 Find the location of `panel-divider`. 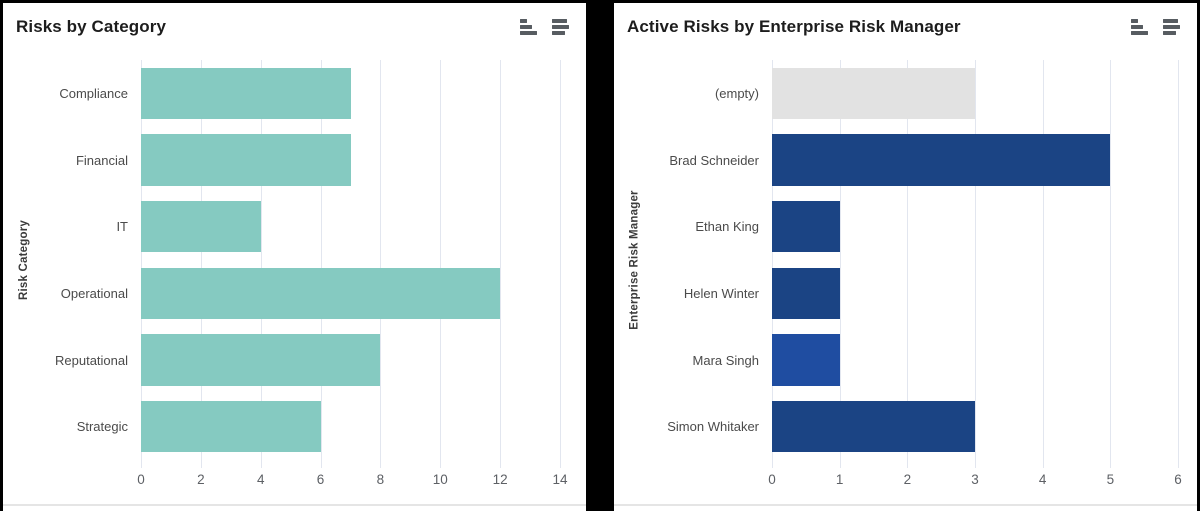

panel-divider is located at coordinates (600, 257).